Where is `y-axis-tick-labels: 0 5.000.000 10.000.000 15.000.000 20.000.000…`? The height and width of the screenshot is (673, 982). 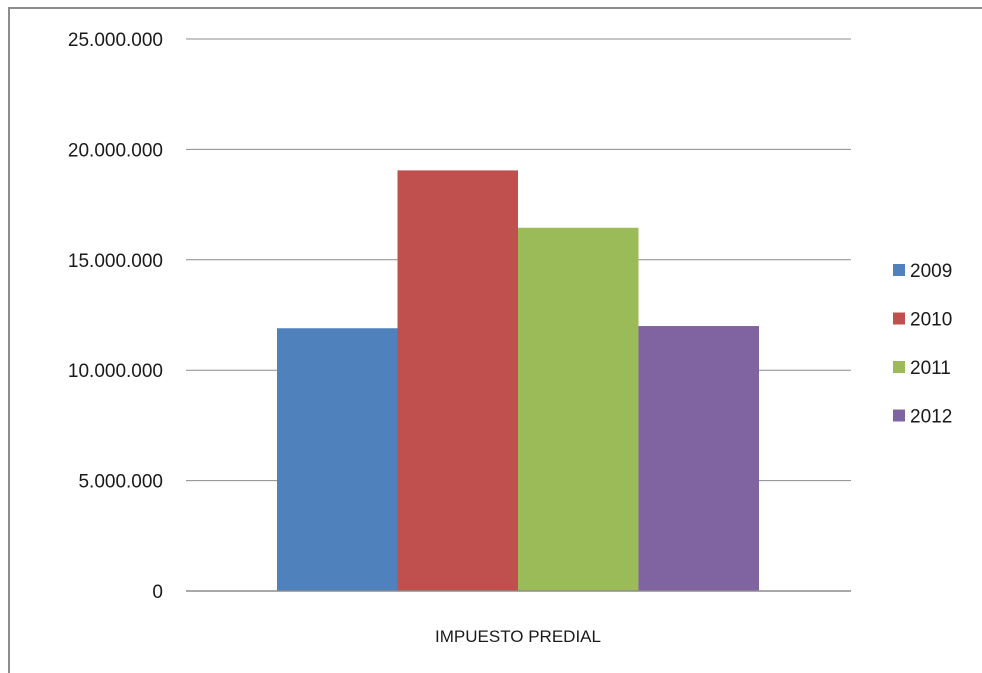 y-axis-tick-labels: 0 5.000.000 10.000.000 15.000.000 20.000.000… is located at coordinates (115, 316).